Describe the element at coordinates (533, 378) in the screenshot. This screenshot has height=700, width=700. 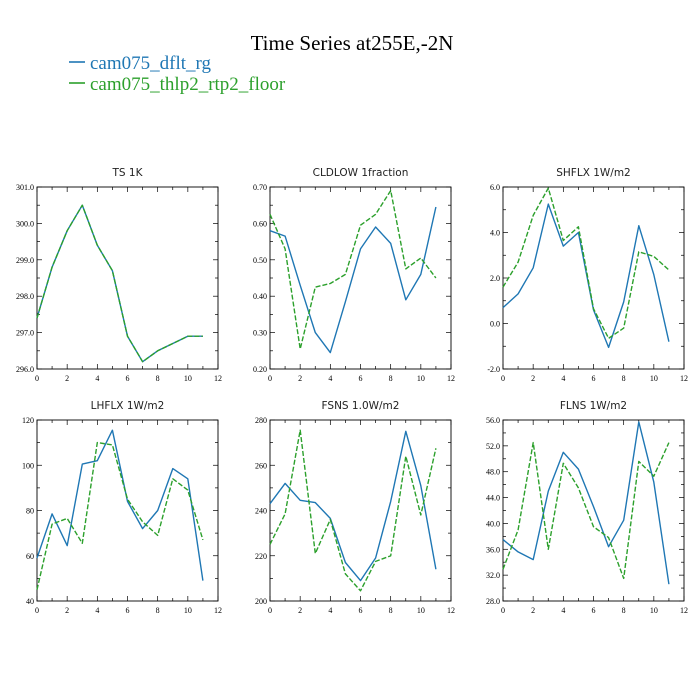
I see `panel-3-xtick-label: 2` at that location.